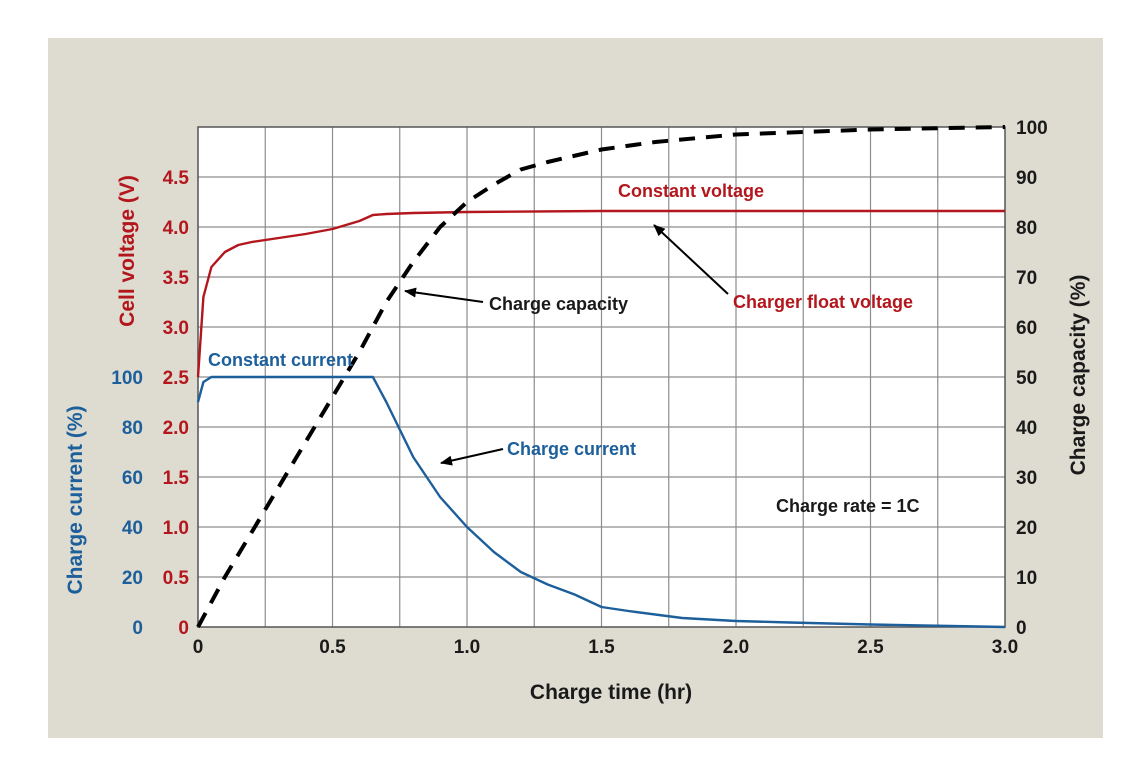  What do you see at coordinates (571, 449) in the screenshot?
I see `annotation-charge-current: Charge current` at bounding box center [571, 449].